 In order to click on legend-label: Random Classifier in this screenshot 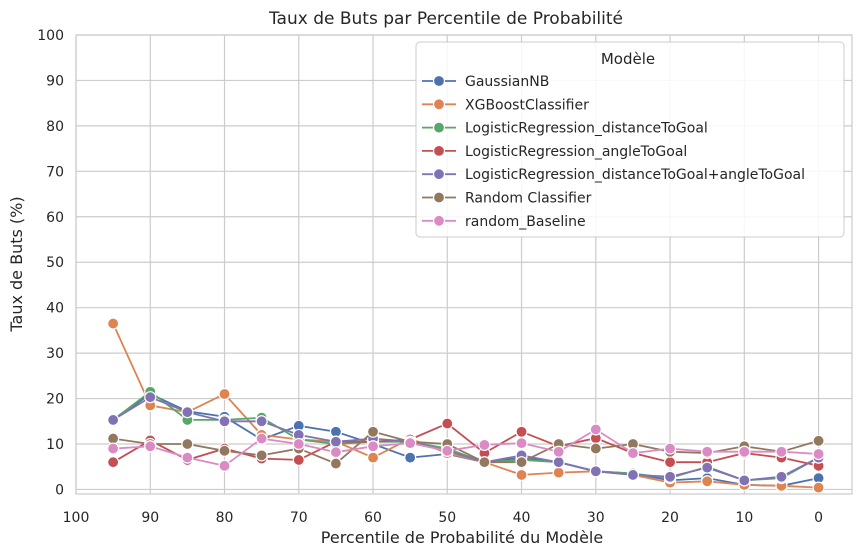, I will do `click(528, 199)`.